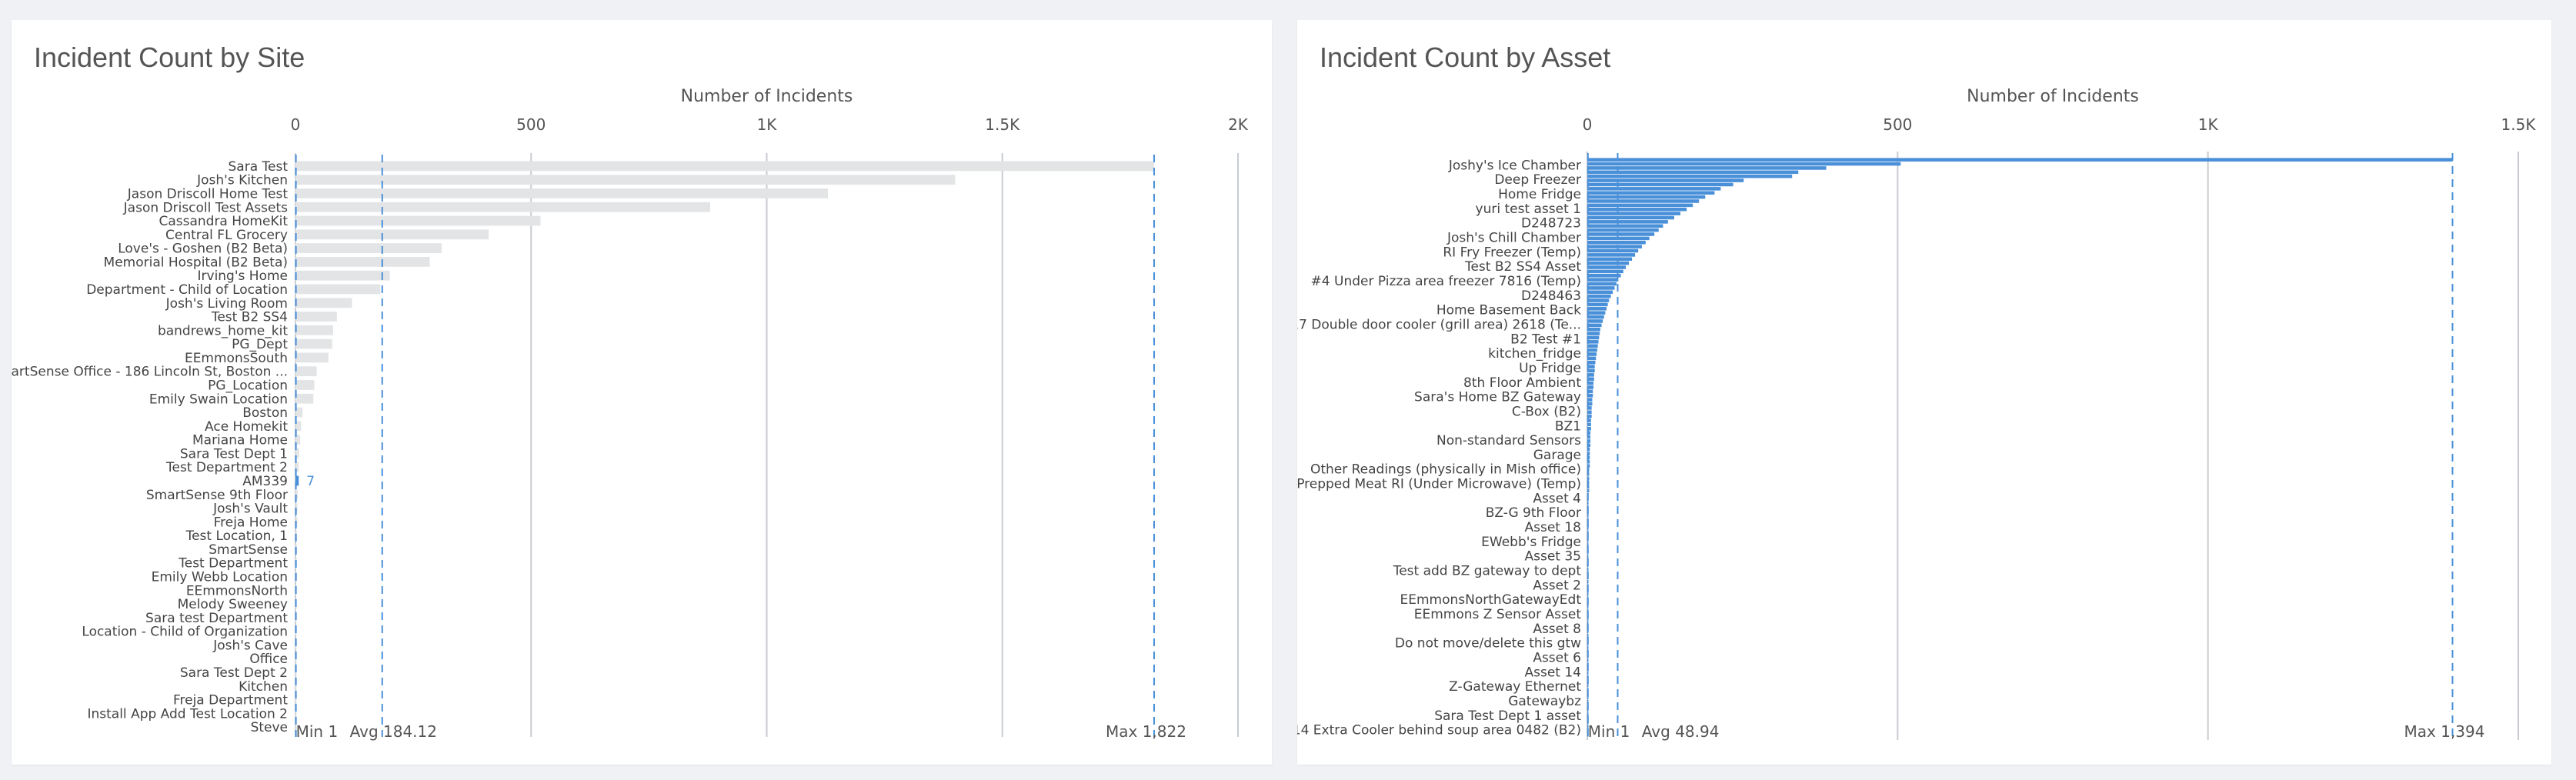 The height and width of the screenshot is (780, 2576). Describe the element at coordinates (217, 495) in the screenshot. I see `category-label: SmartSense 9th Floor` at that location.